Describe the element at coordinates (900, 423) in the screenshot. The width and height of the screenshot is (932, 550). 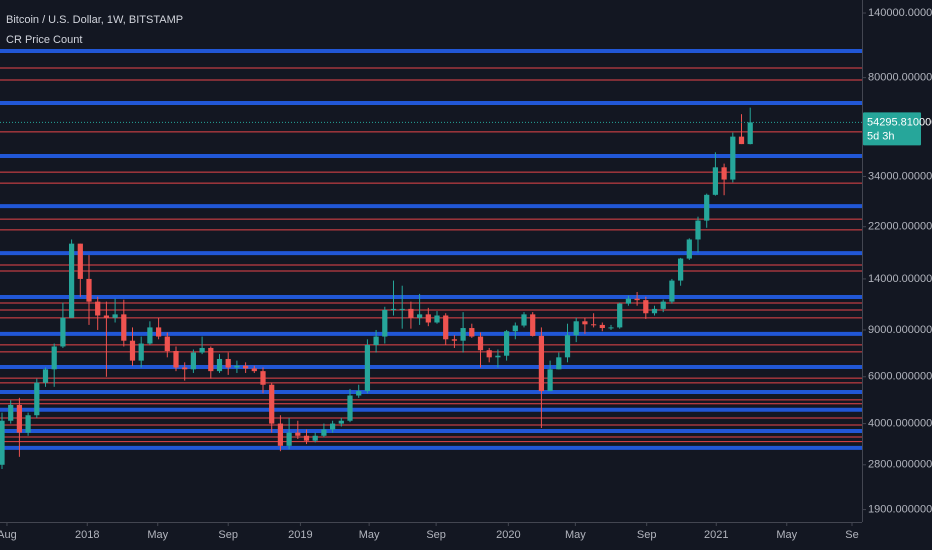
I see `y-tick-label: 4000.0000000` at that location.